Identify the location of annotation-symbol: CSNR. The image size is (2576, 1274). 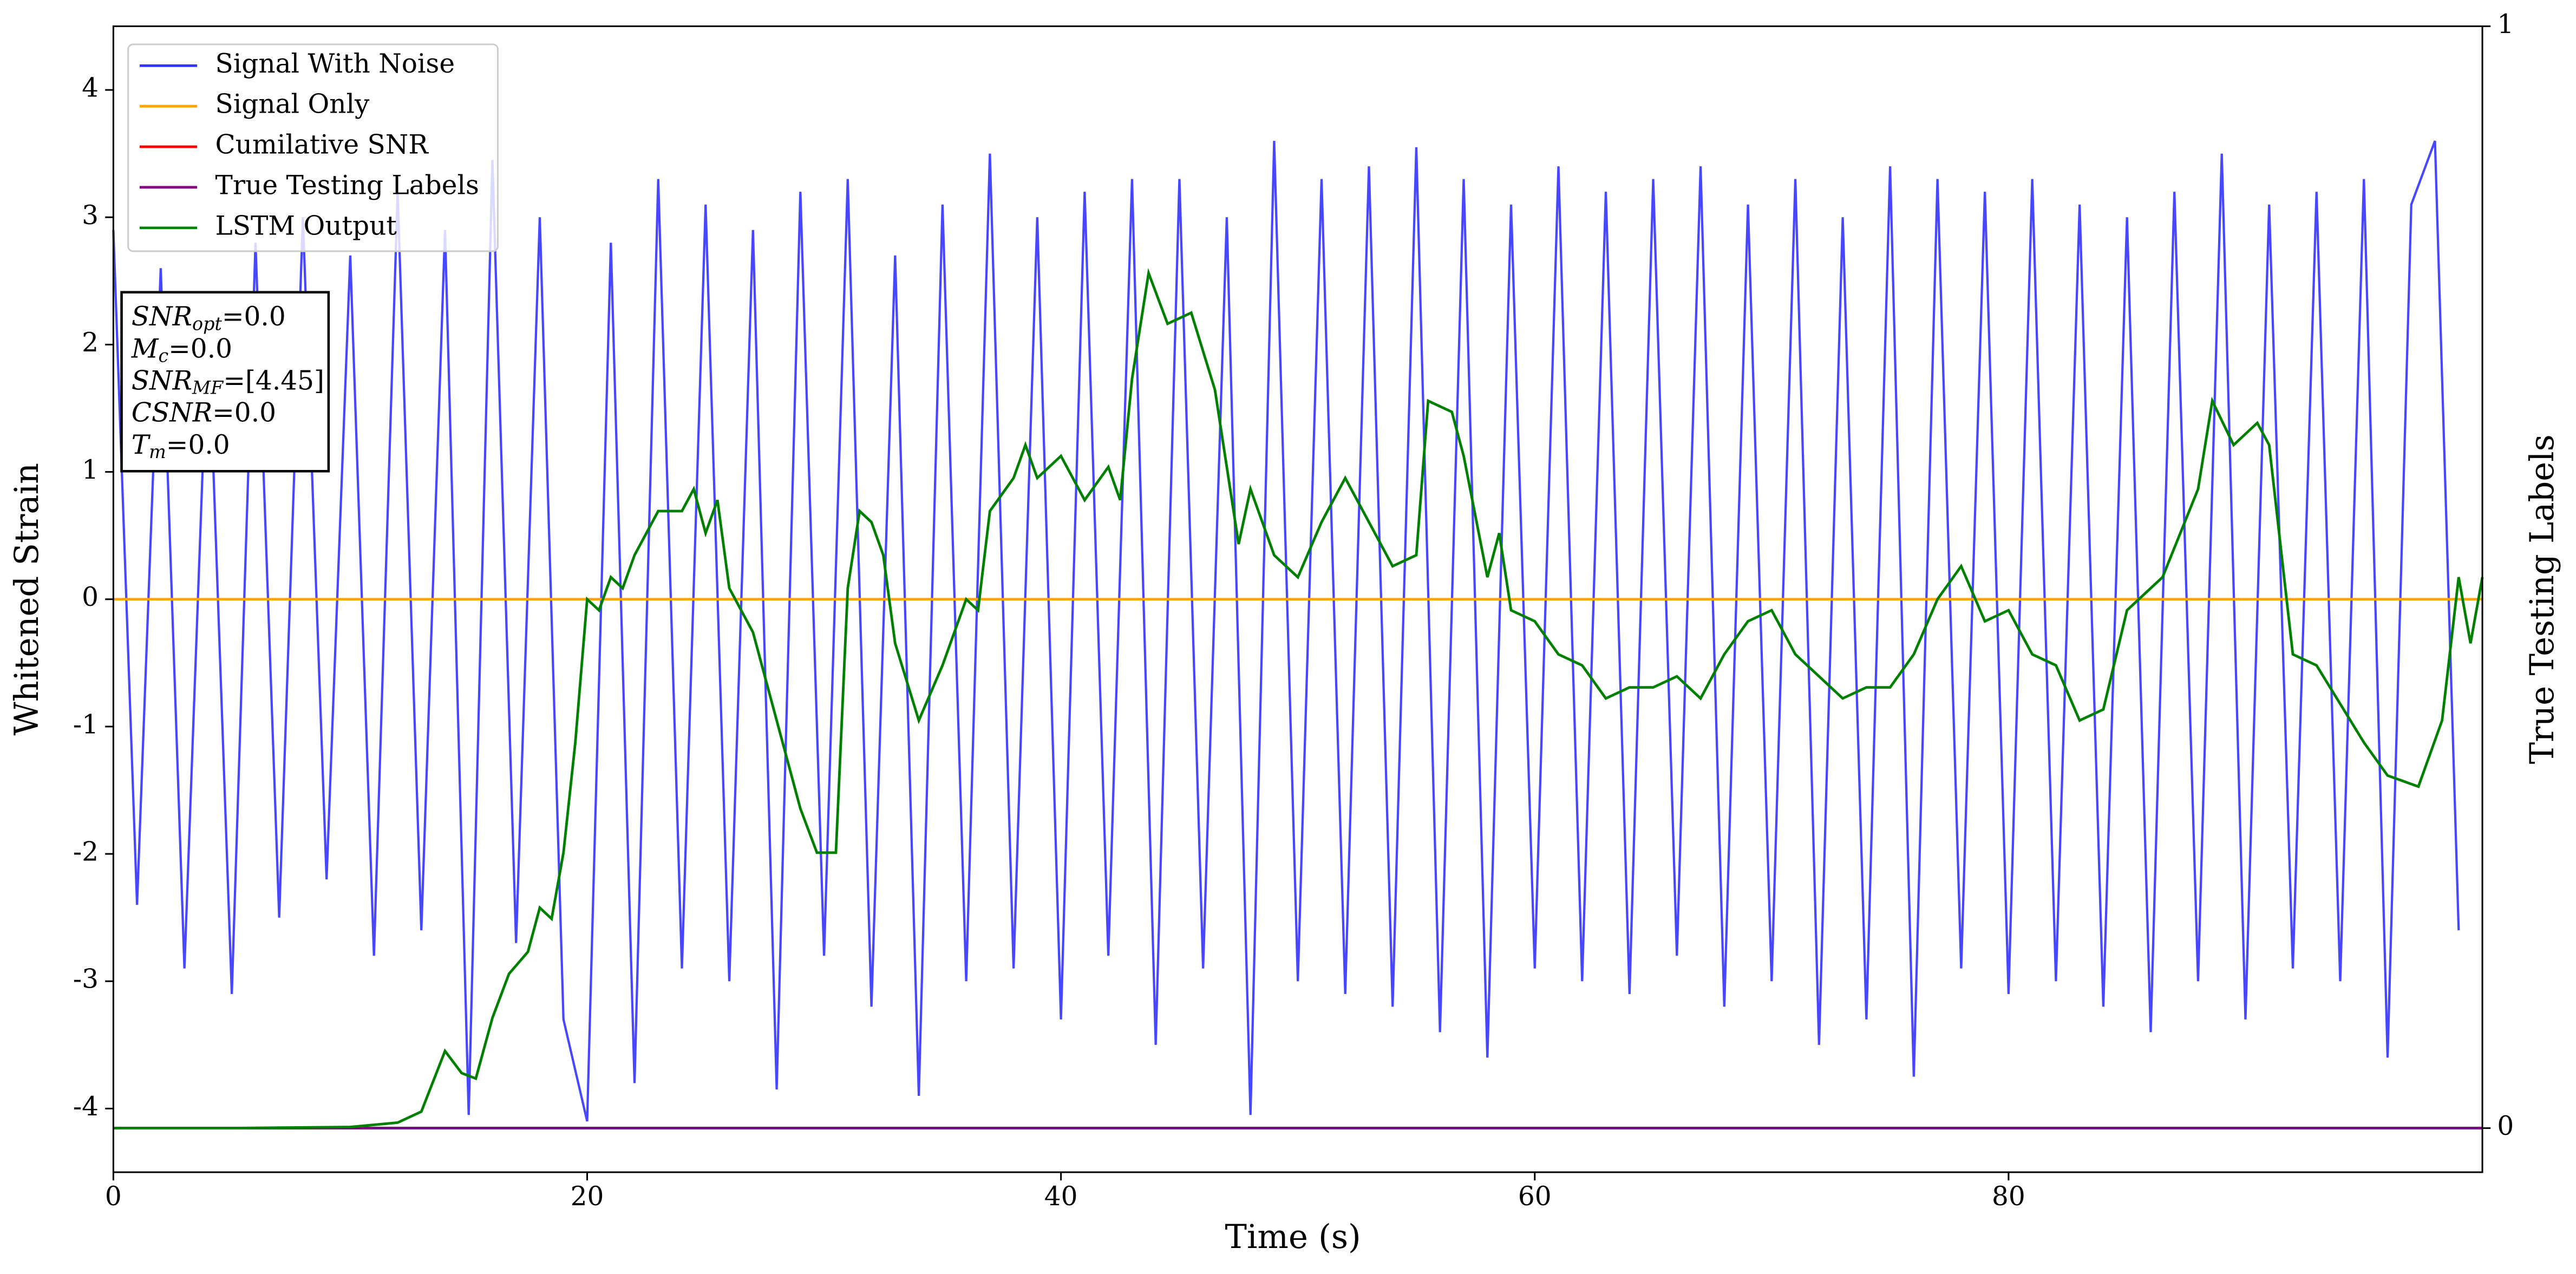
(172, 412).